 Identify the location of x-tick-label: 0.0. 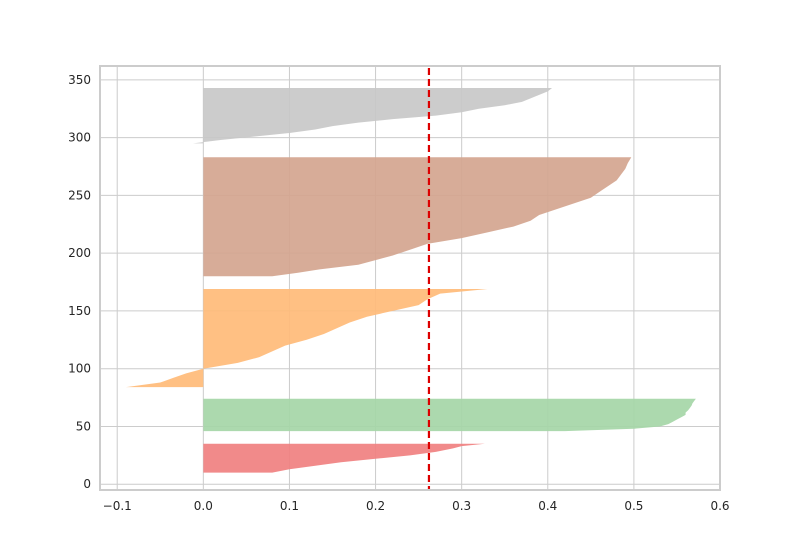
(203, 506).